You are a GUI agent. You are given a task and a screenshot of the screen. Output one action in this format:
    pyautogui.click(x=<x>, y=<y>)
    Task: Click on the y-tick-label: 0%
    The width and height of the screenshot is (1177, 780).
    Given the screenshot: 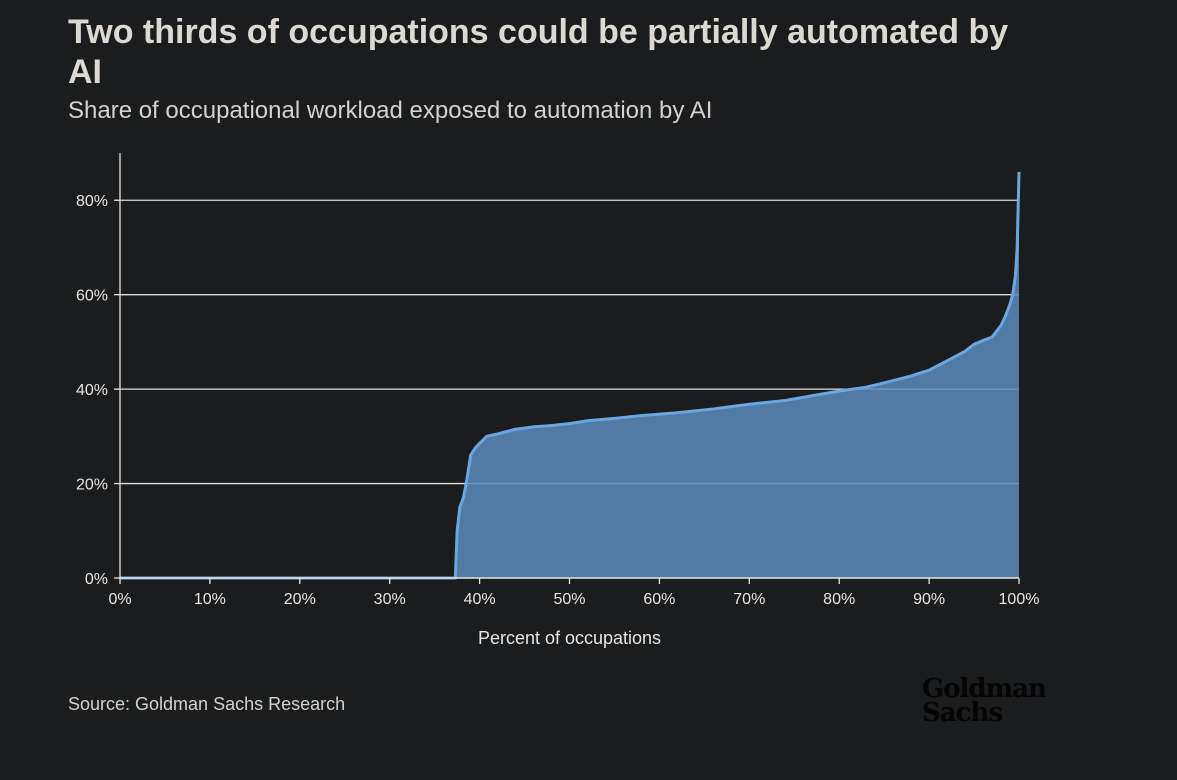 What is the action you would take?
    pyautogui.click(x=96, y=579)
    